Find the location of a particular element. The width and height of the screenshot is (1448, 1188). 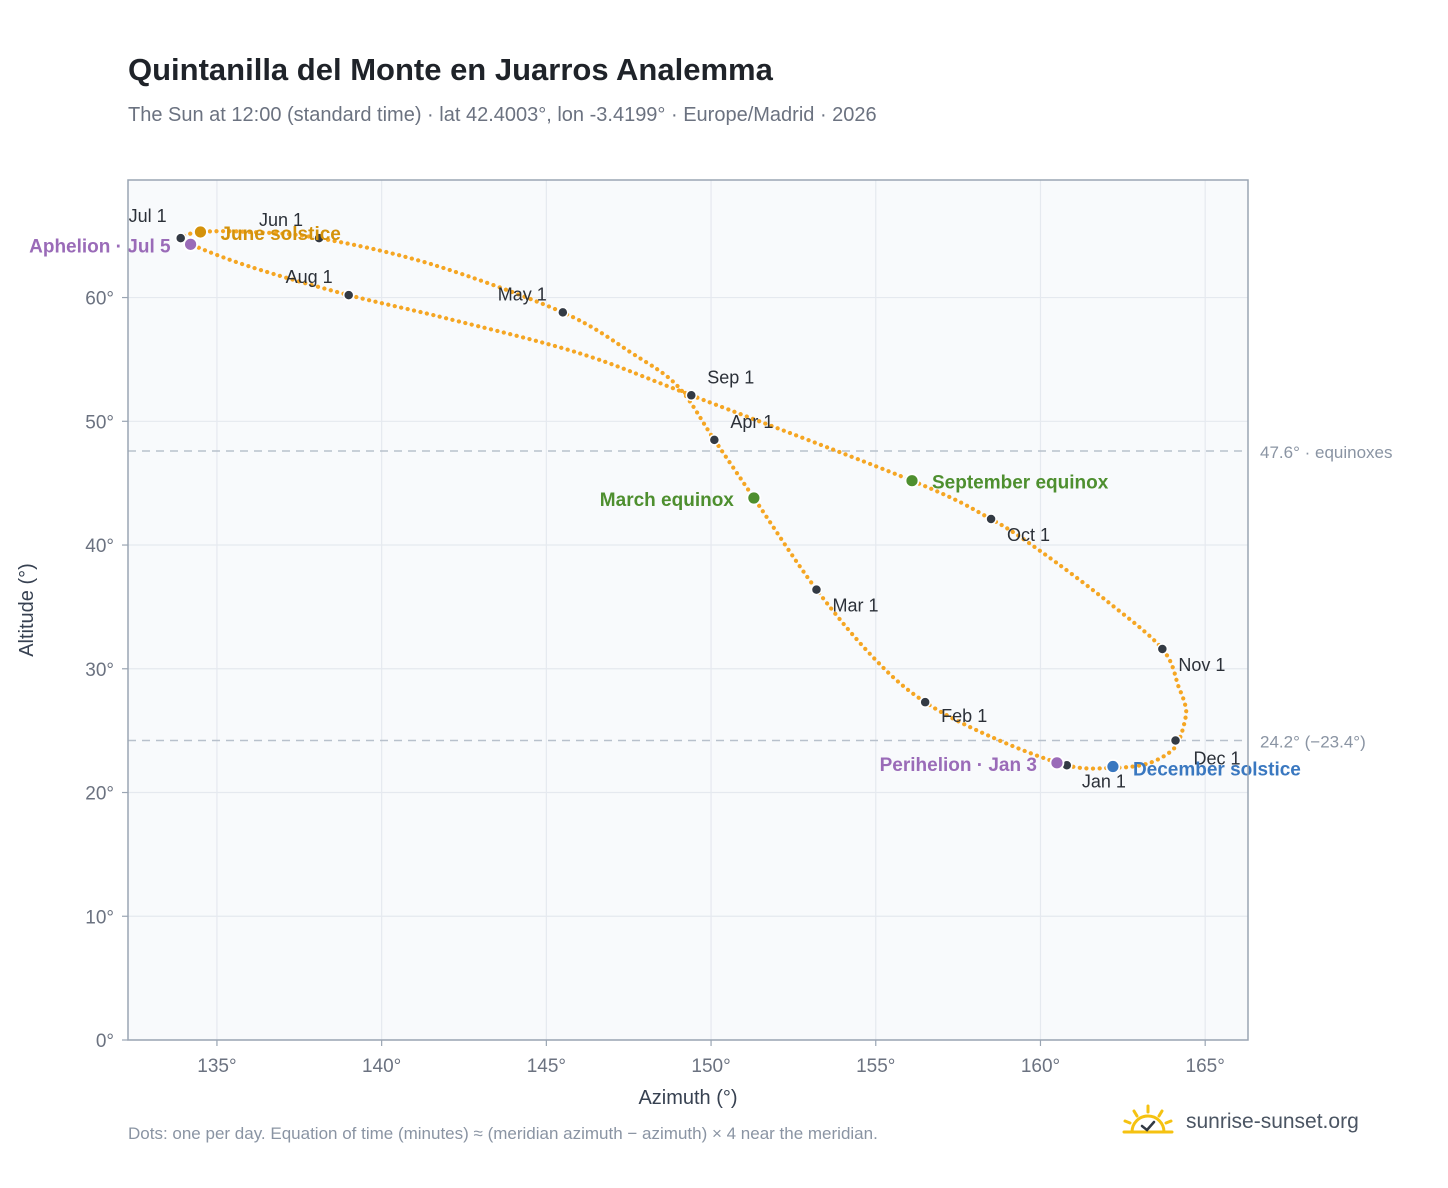

month-label: Apr 1 is located at coordinates (751, 422).